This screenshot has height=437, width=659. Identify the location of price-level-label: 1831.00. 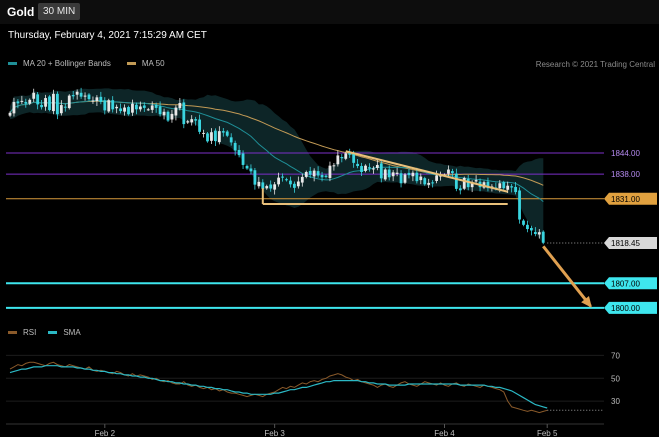
(625, 199).